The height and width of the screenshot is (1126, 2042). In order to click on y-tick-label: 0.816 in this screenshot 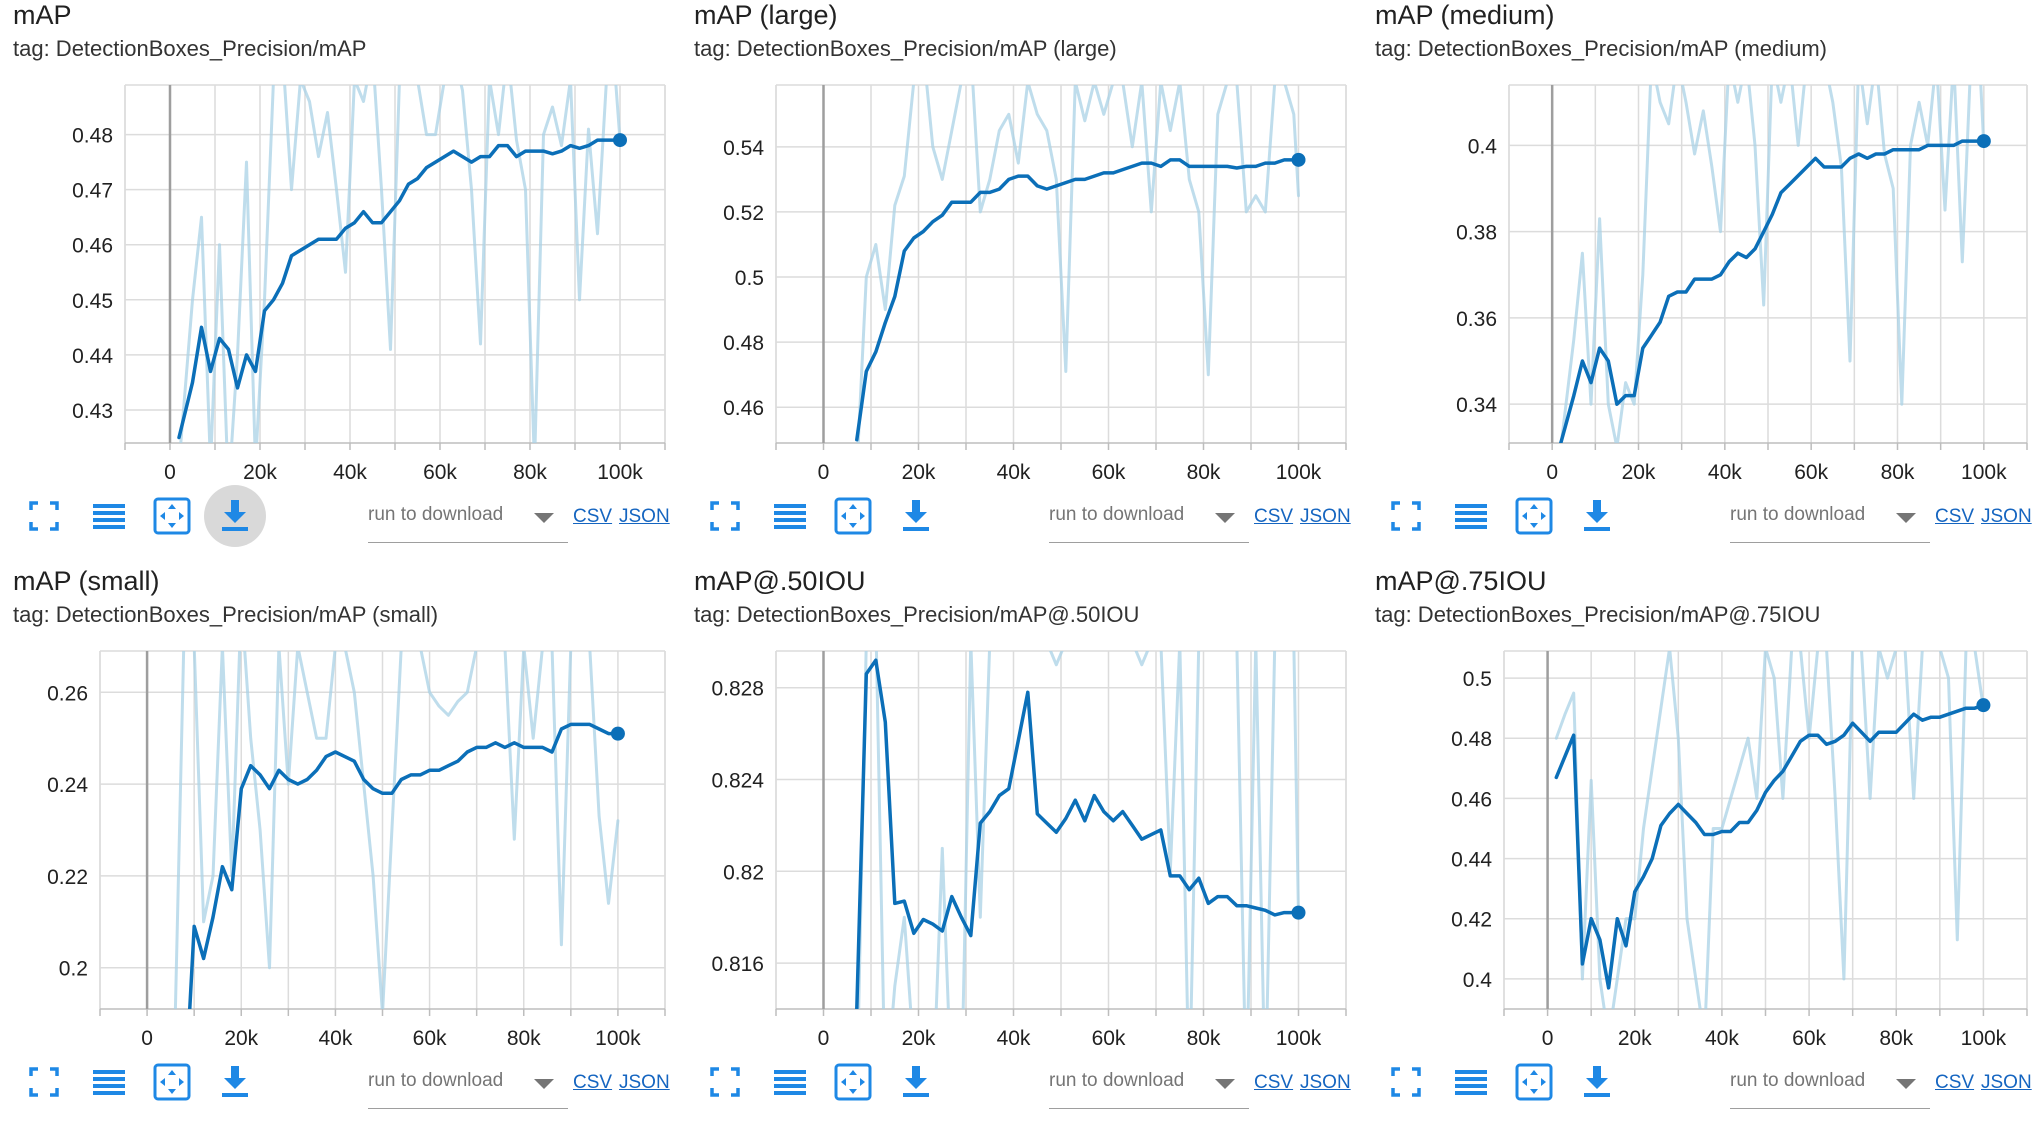, I will do `click(737, 964)`.